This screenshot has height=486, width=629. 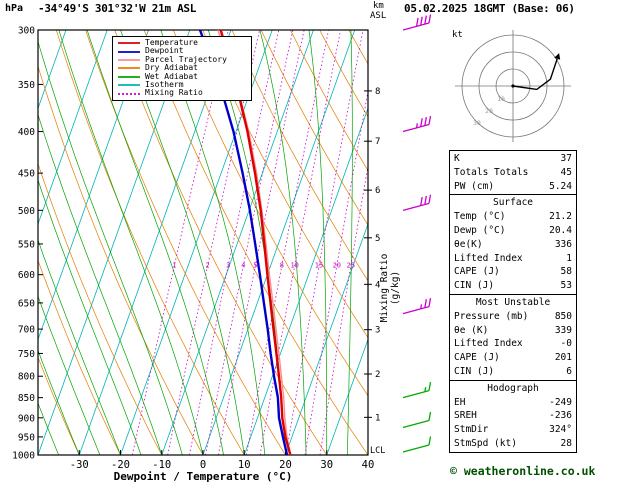 What do you see at coordinates (26, 418) in the screenshot?
I see `pressure-tick-label: 900` at bounding box center [26, 418].